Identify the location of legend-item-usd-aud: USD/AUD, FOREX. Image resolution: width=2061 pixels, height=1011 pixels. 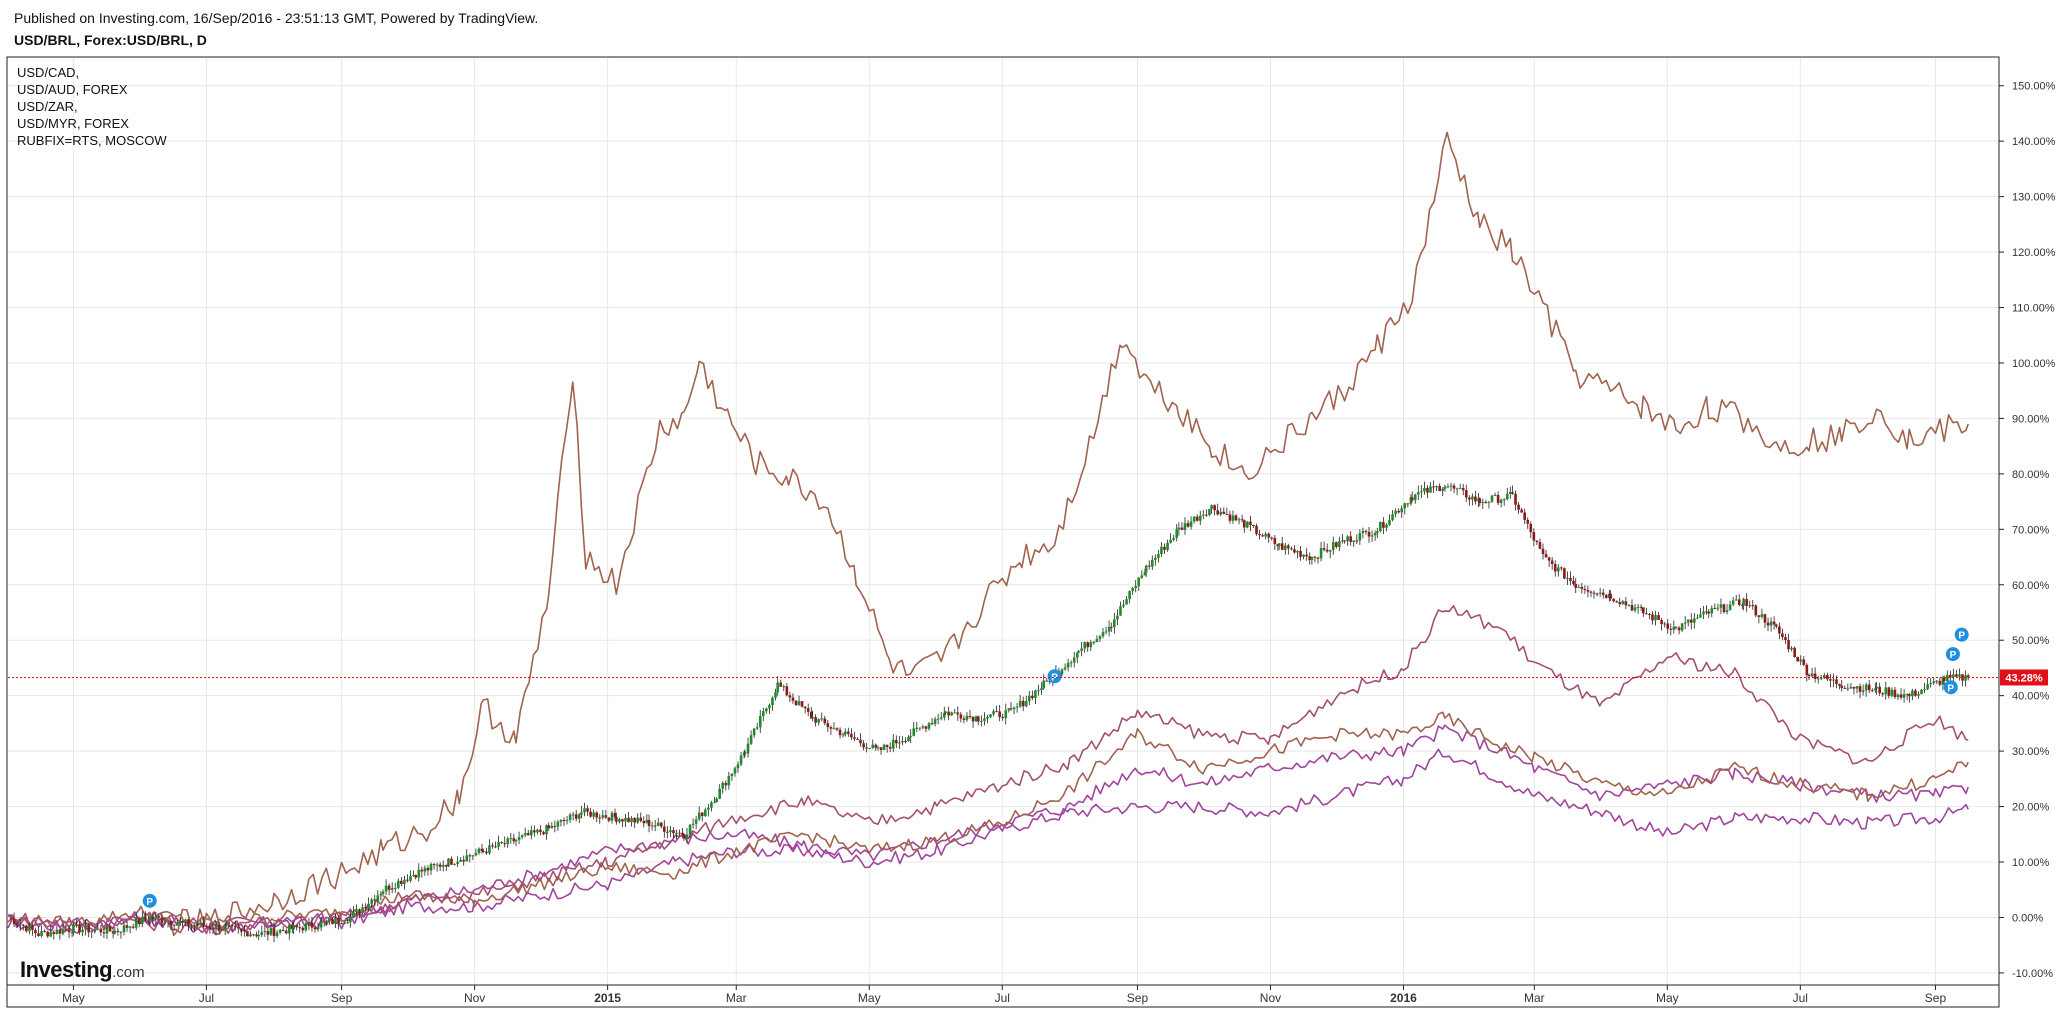
(72, 89).